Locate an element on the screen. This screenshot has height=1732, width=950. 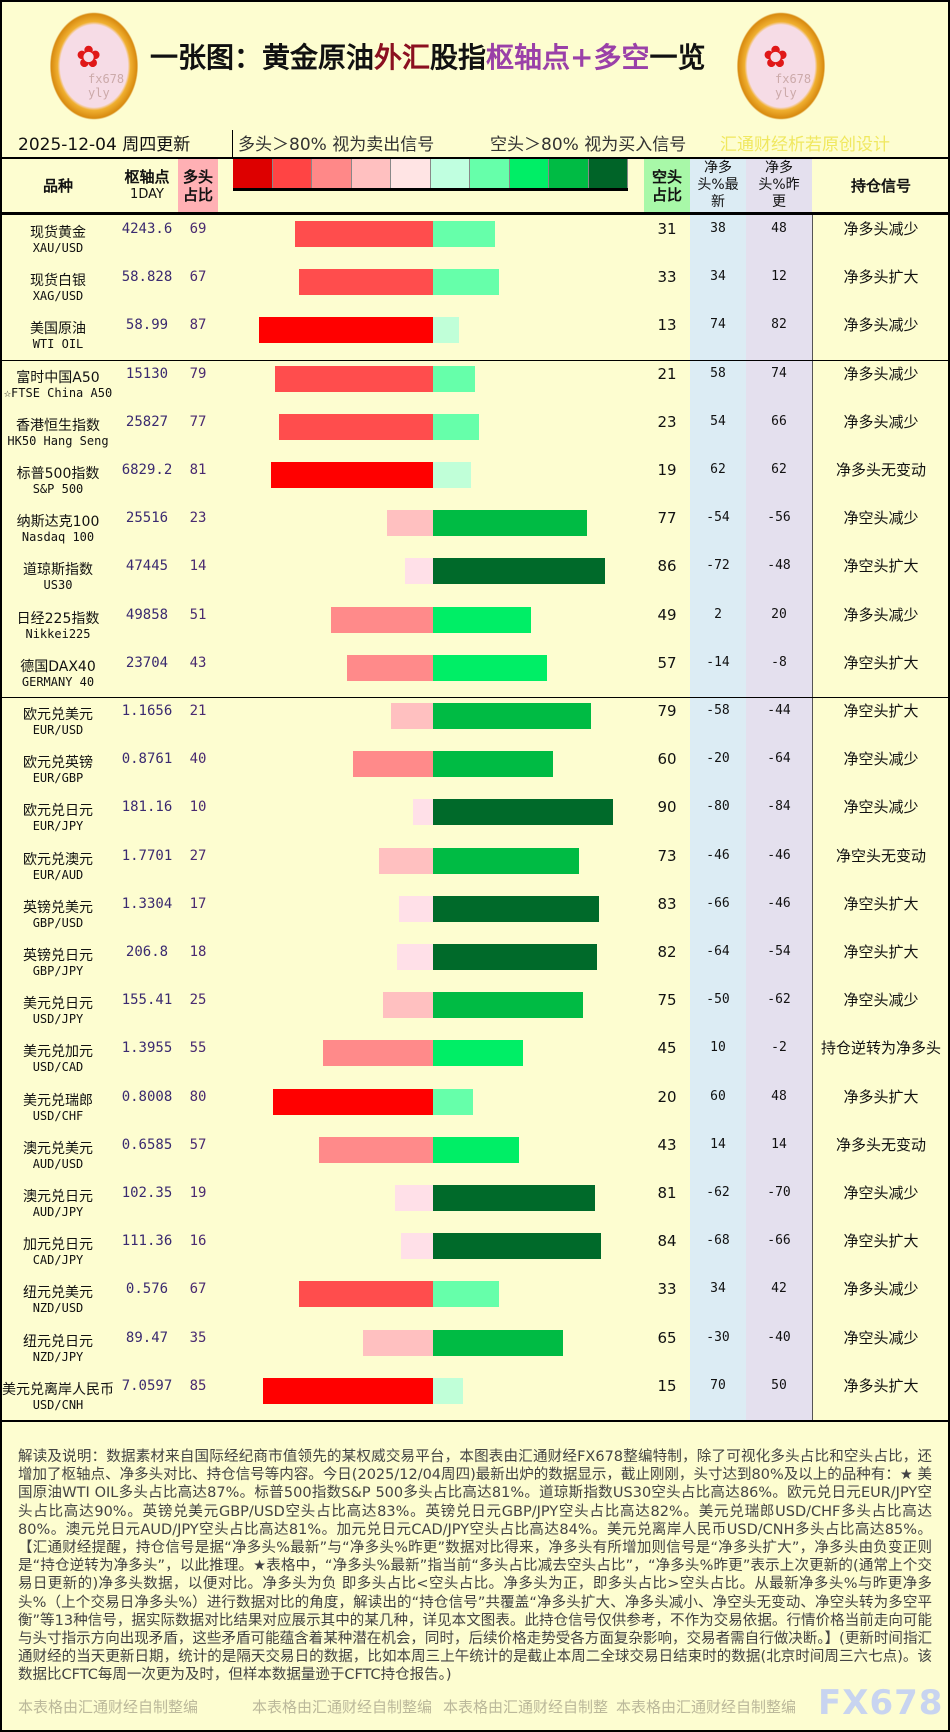
col-short: 空头占比 is located at coordinates (667, 185).